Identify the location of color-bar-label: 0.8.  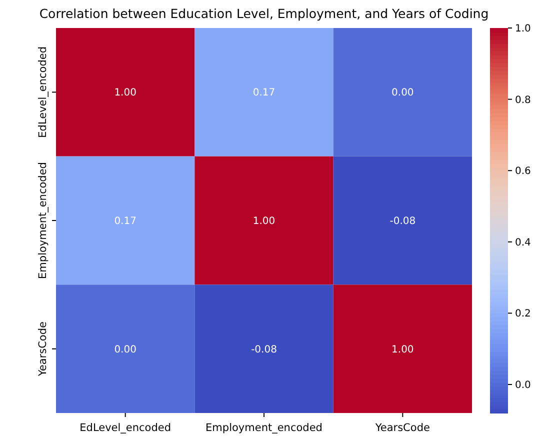
(523, 100).